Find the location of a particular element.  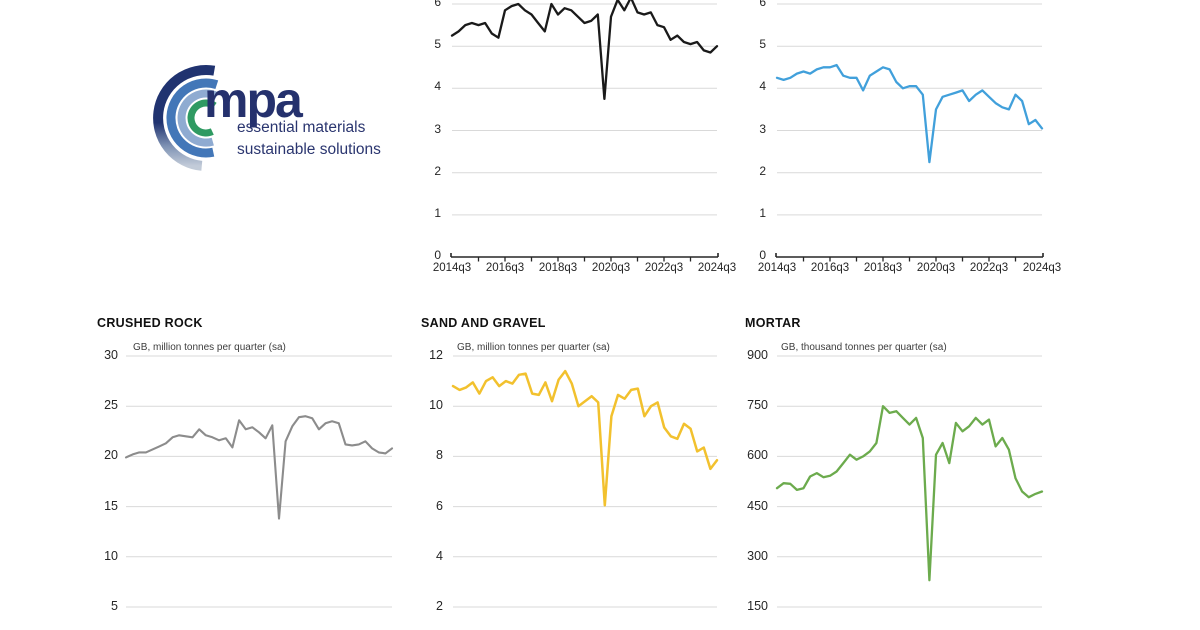

mpa-logo-arcs is located at coordinates (186, 118).